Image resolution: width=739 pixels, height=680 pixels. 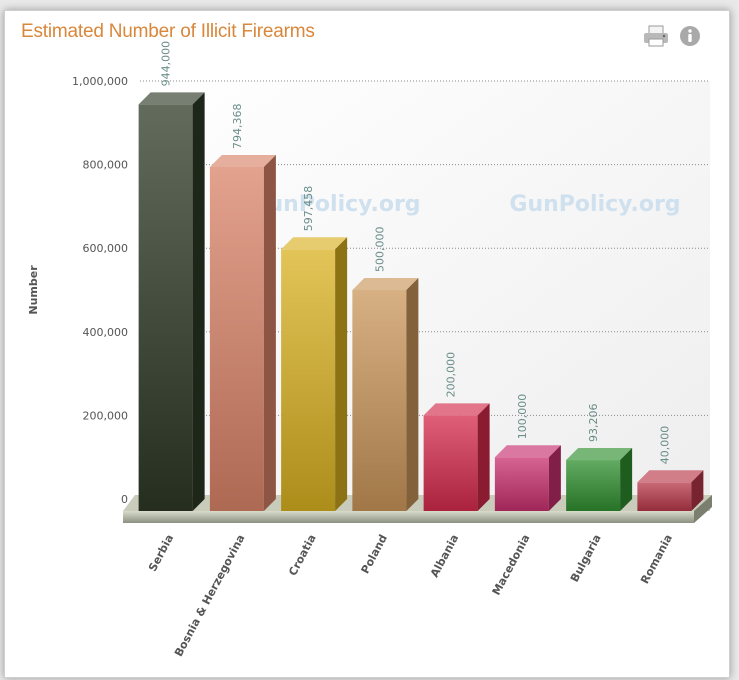 I want to click on x-tick-label: Bulgaria, so click(x=586, y=558).